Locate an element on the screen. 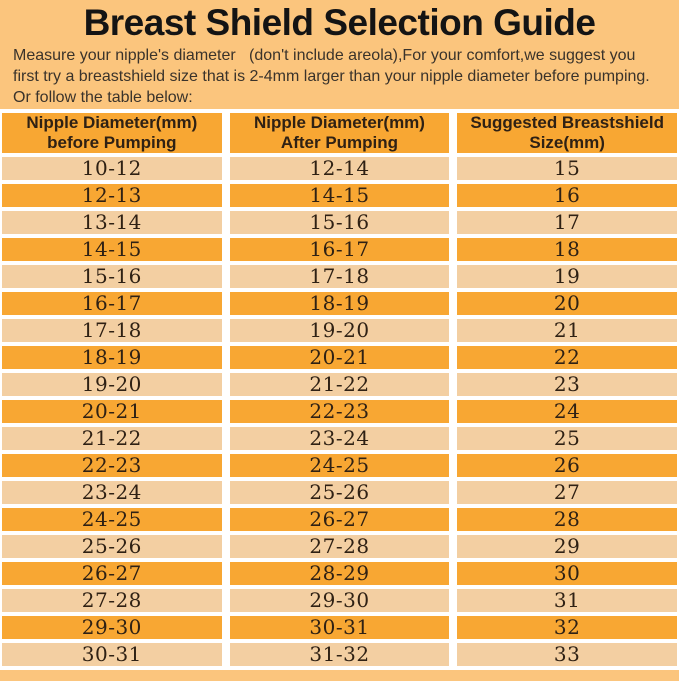 Image resolution: width=679 pixels, height=681 pixels. table-row: 18-19 20-21 22 is located at coordinates (339, 357).